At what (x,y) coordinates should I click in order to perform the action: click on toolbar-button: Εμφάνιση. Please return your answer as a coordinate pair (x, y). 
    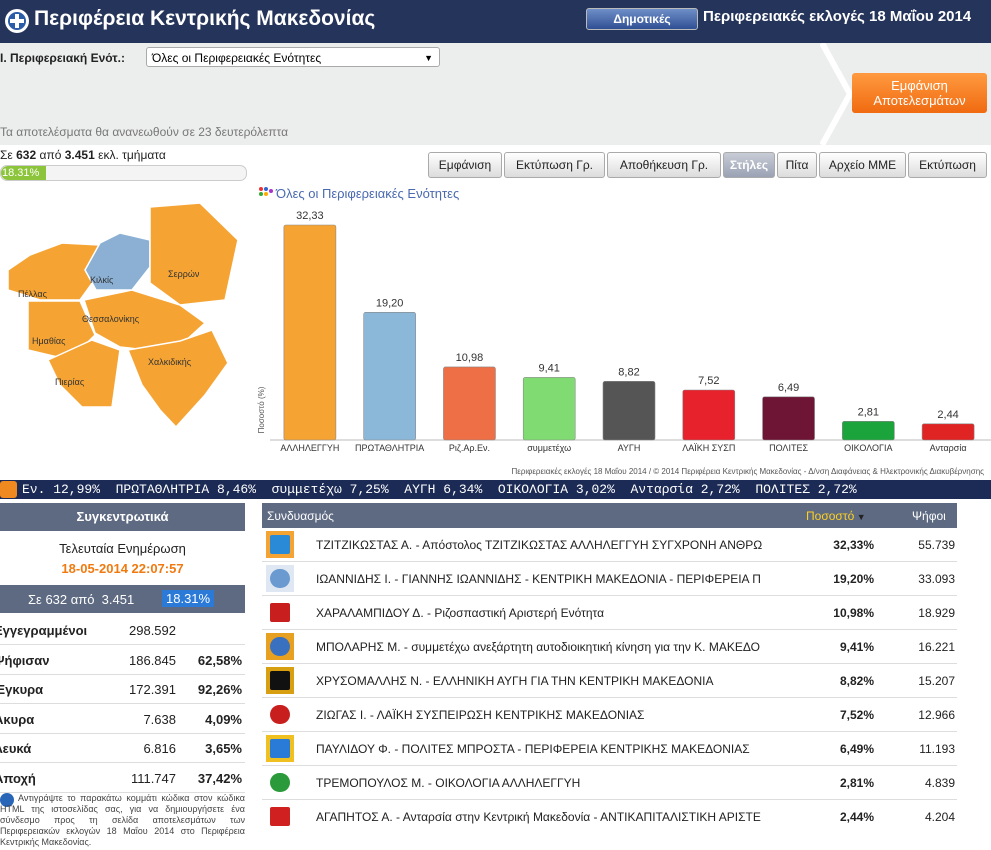
    Looking at the image, I should click on (465, 165).